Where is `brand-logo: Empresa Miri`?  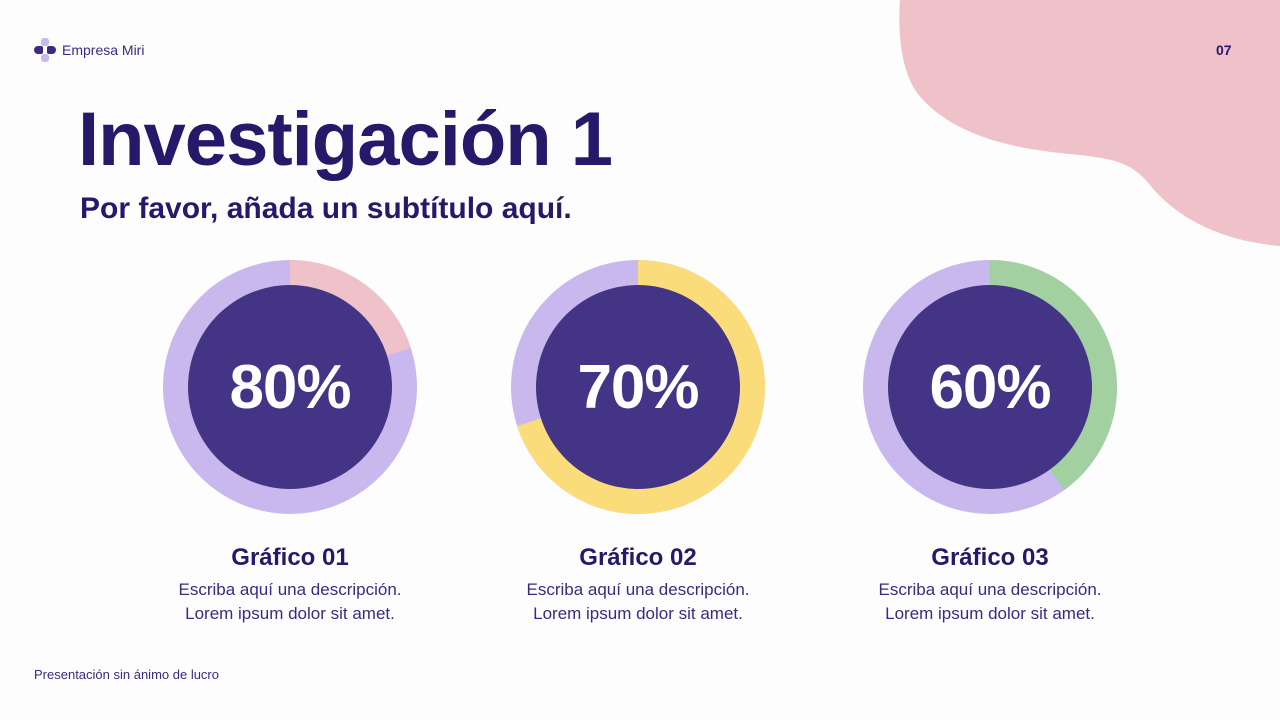 brand-logo: Empresa Miri is located at coordinates (89, 50).